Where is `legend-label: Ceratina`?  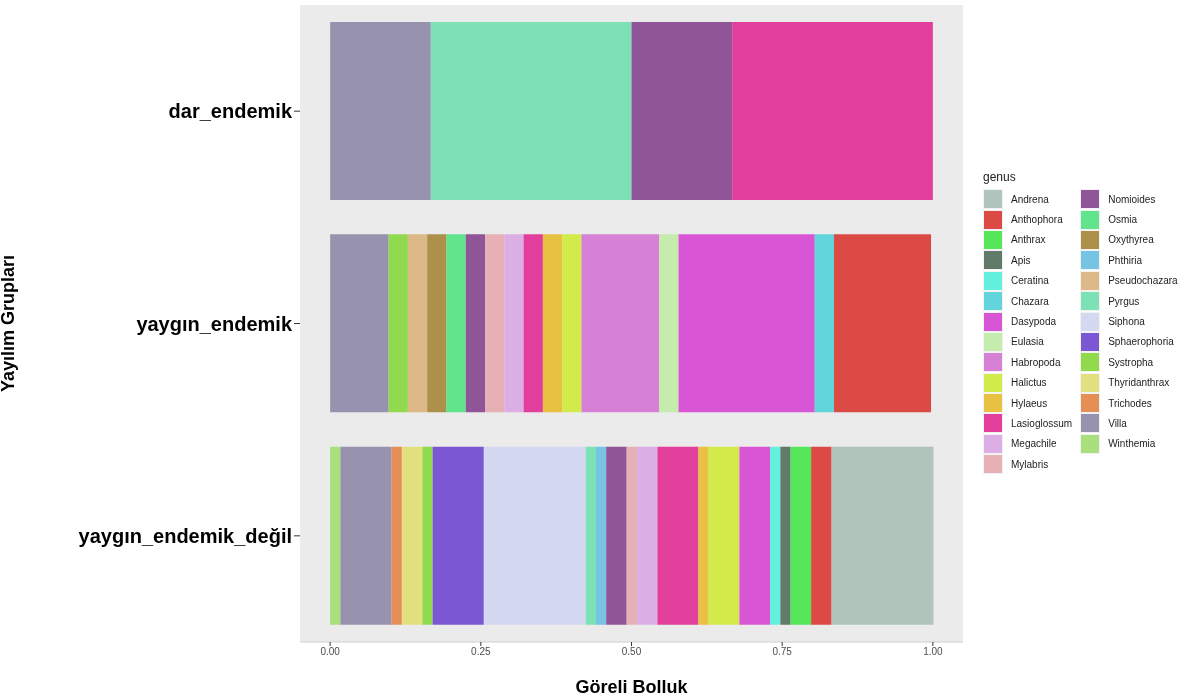
legend-label: Ceratina is located at coordinates (1030, 281).